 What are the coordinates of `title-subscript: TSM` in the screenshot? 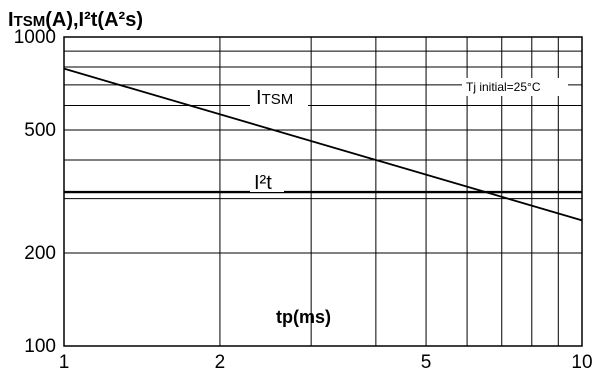 It's located at (30, 21).